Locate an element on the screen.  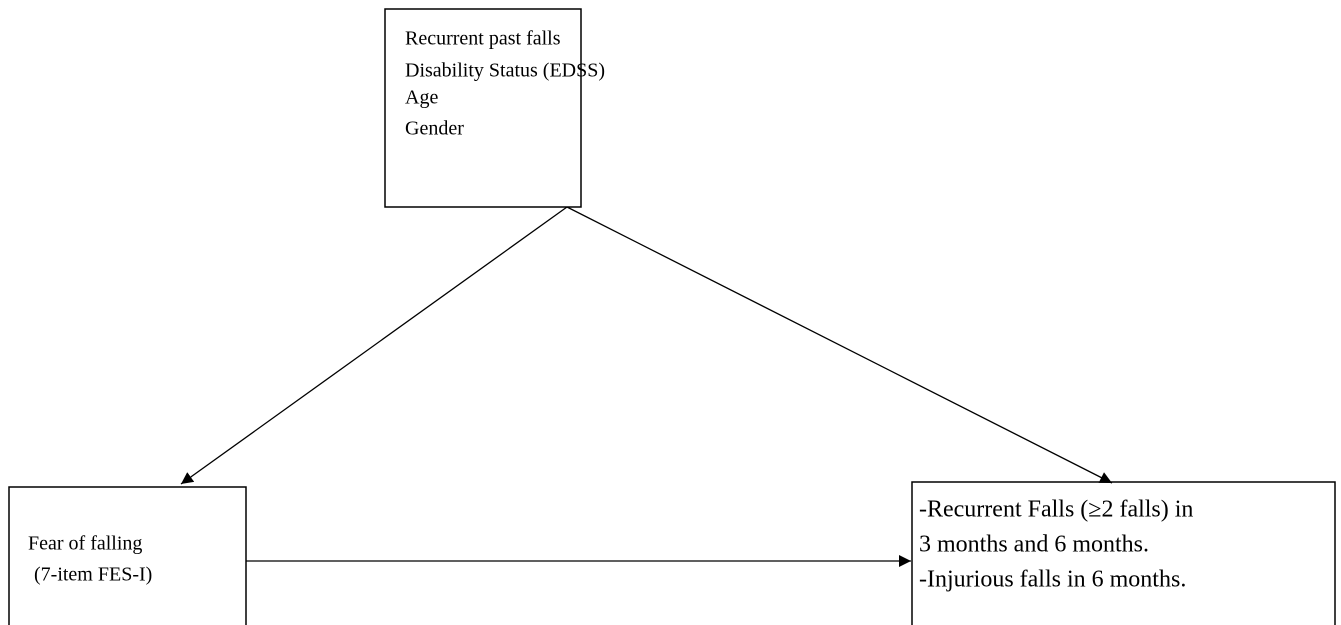
node-text: Disability Status (EDSS) is located at coordinates (505, 71).